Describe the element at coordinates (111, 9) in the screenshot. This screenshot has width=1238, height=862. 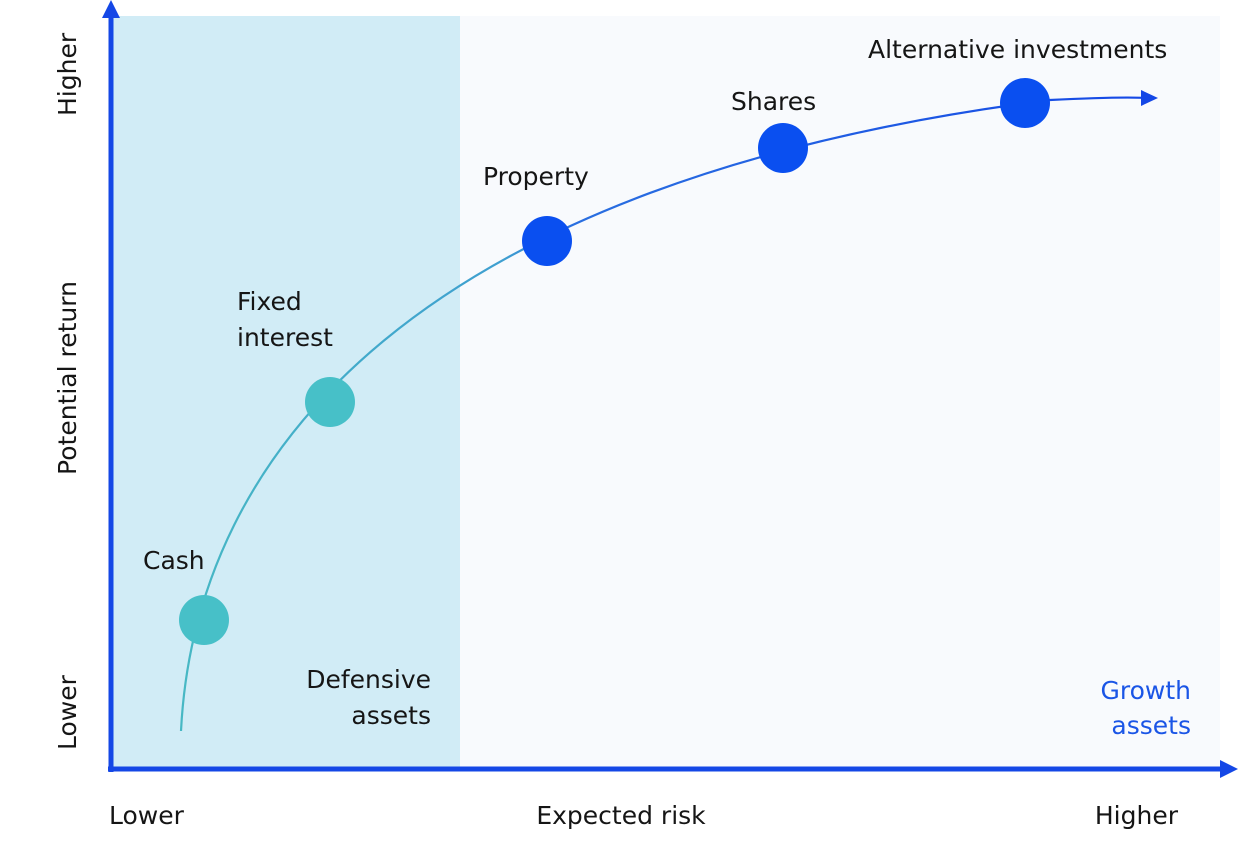
I see `y-axis-arrowhead` at that location.